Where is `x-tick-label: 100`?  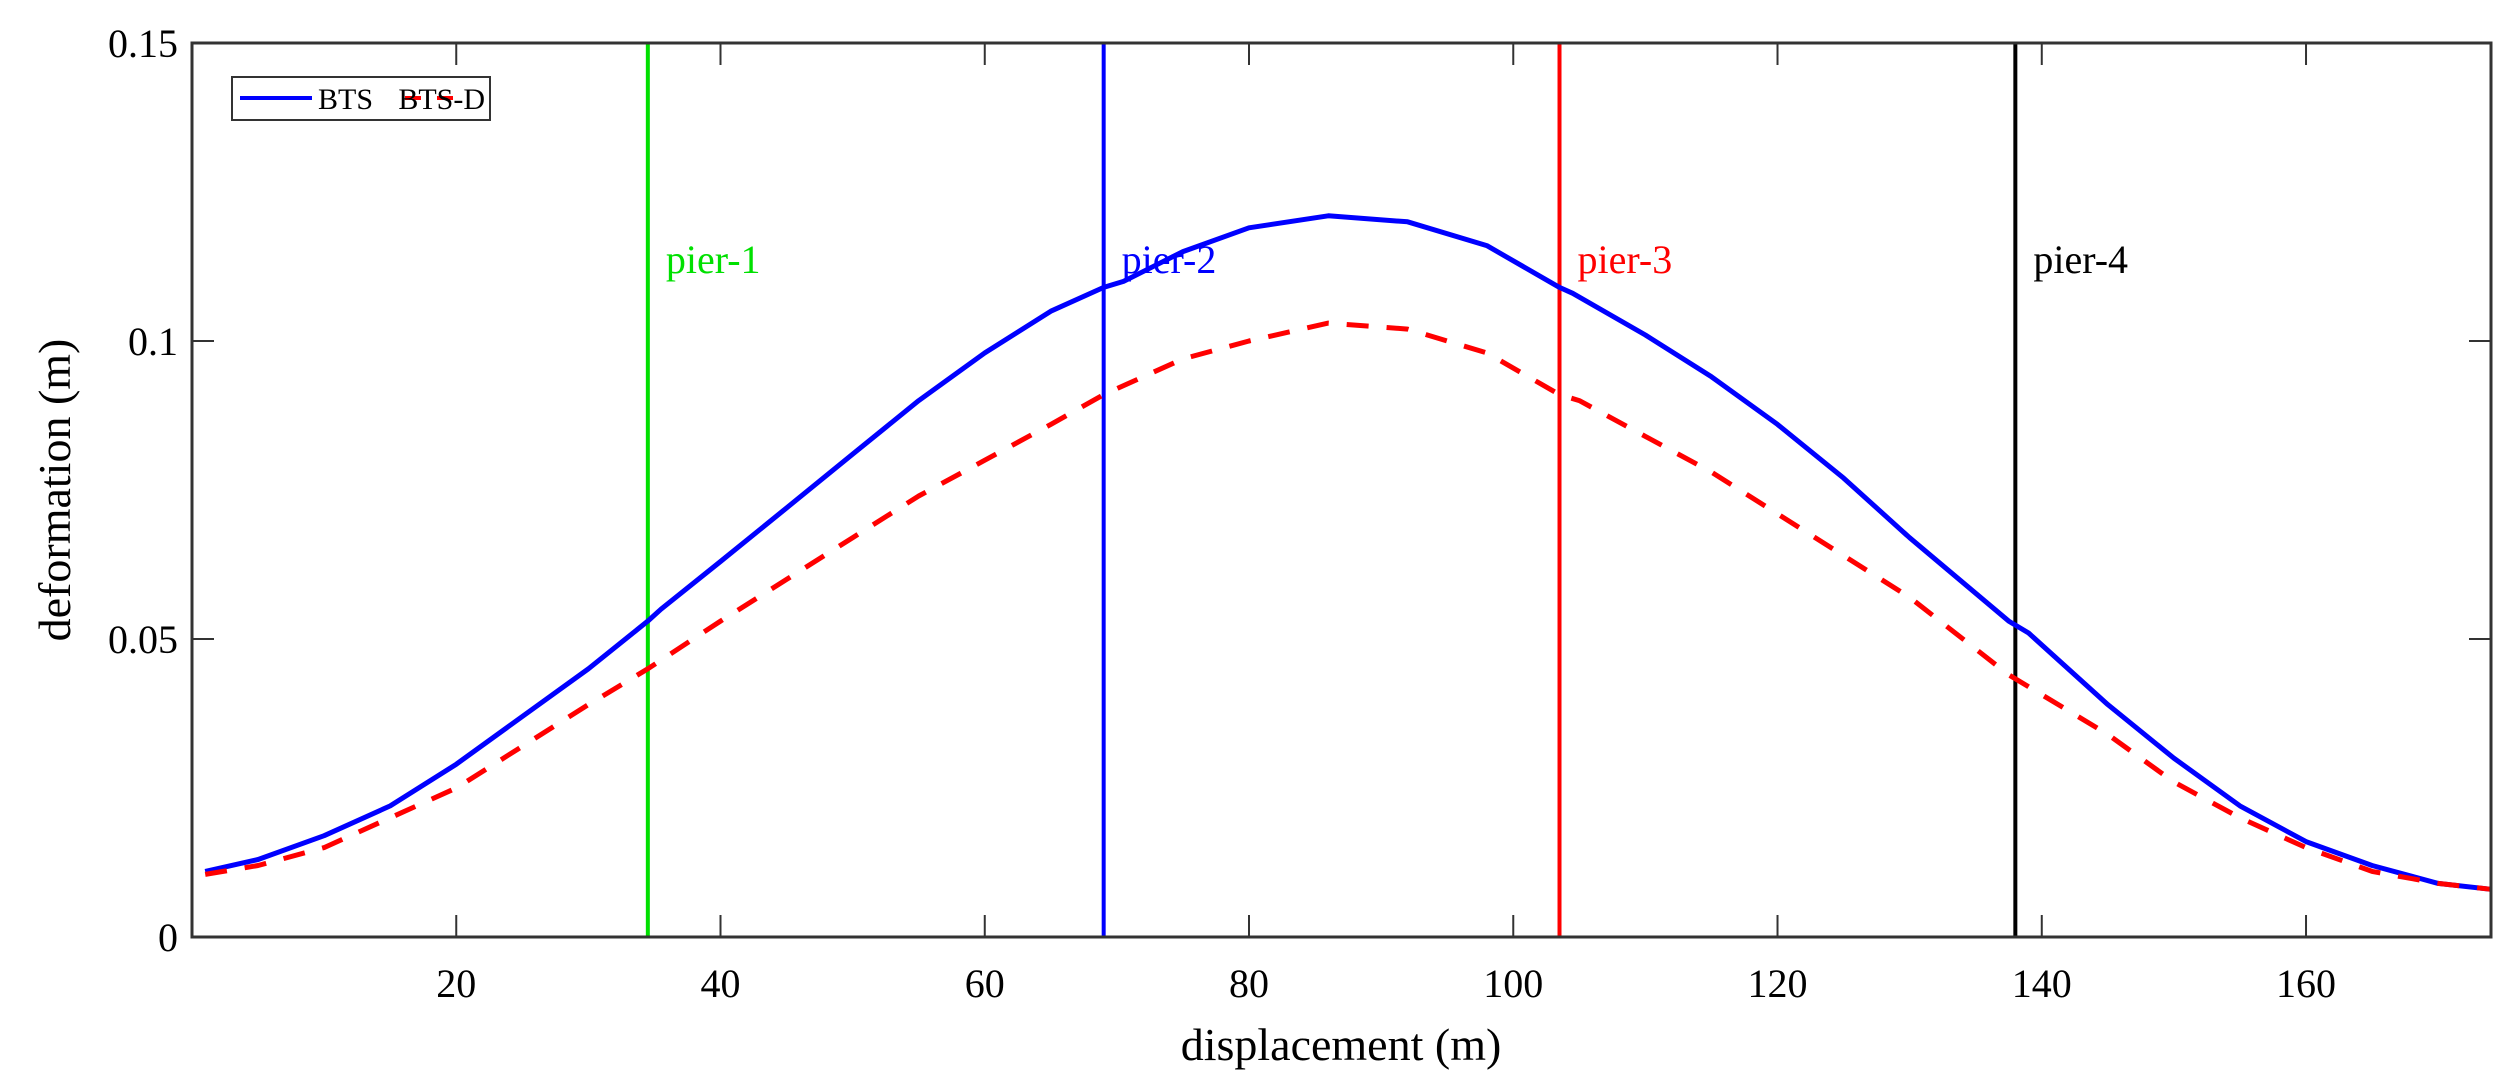 x-tick-label: 100 is located at coordinates (1513, 983).